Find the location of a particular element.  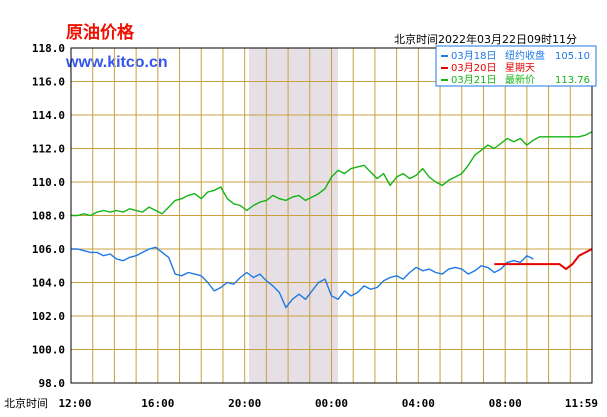

x-axis-ticks: 12:00 16:00 20:00 00:00 04:00 08:00 11:59 is located at coordinates (328, 403).